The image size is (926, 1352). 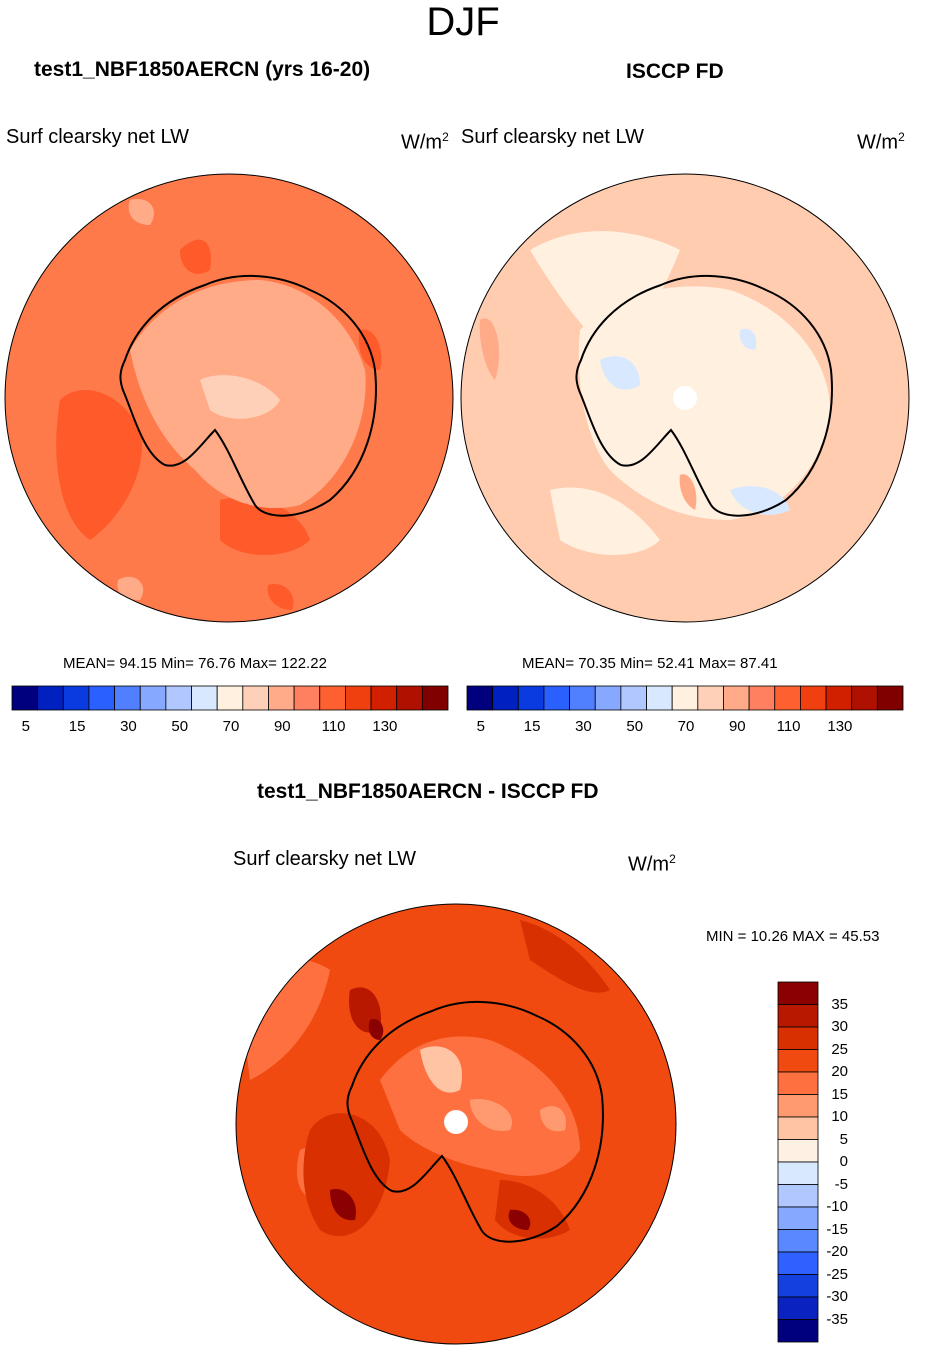 I want to click on map-diff-antarctica-outline, so click(x=475, y=1122).